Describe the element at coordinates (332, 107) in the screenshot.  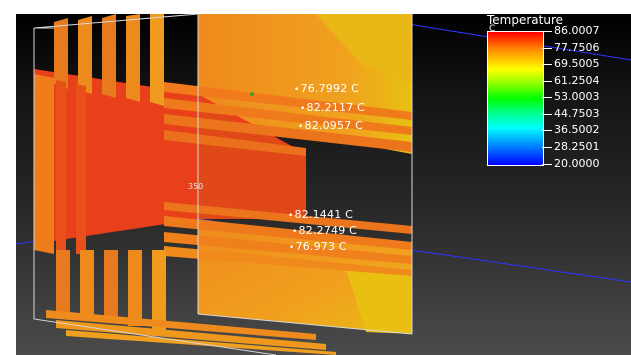
I see `probe-label: 82.2117 C` at that location.